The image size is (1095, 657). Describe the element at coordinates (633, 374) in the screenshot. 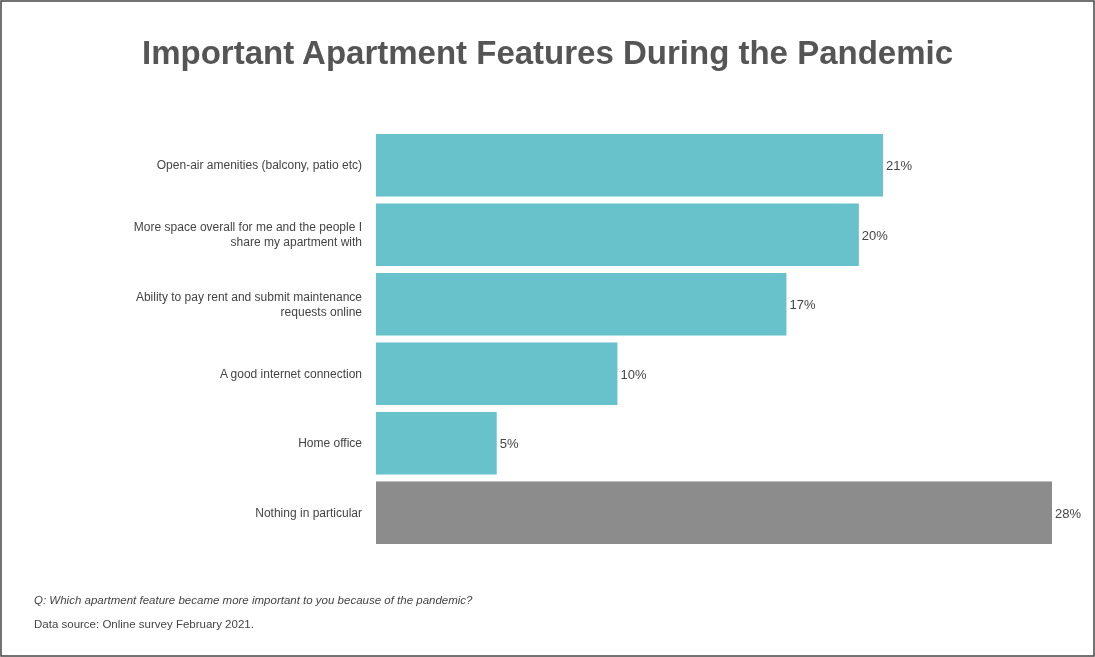

I see `data-label: 10%` at that location.